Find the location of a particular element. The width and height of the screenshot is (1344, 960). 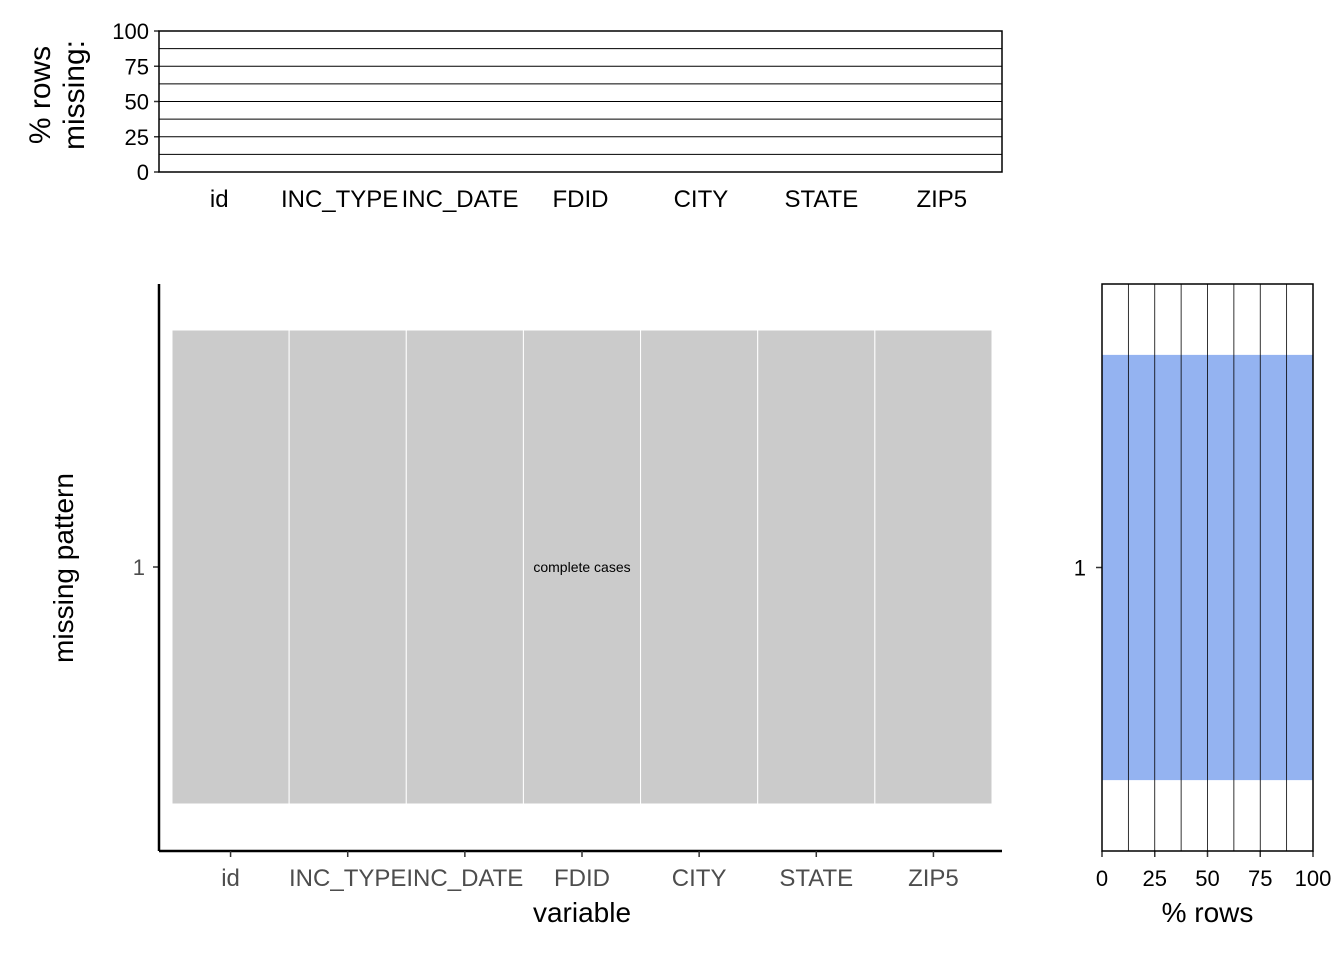

main-y-tick-label: 1 is located at coordinates (139, 567).